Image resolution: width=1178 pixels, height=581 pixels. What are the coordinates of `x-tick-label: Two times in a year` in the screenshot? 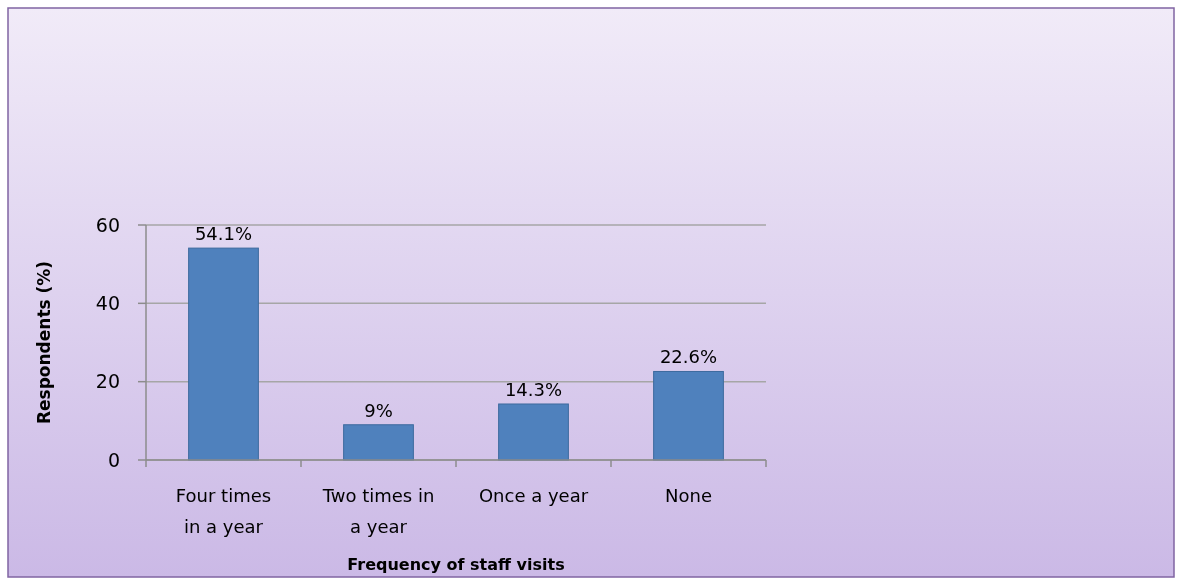 It's located at (378, 511).